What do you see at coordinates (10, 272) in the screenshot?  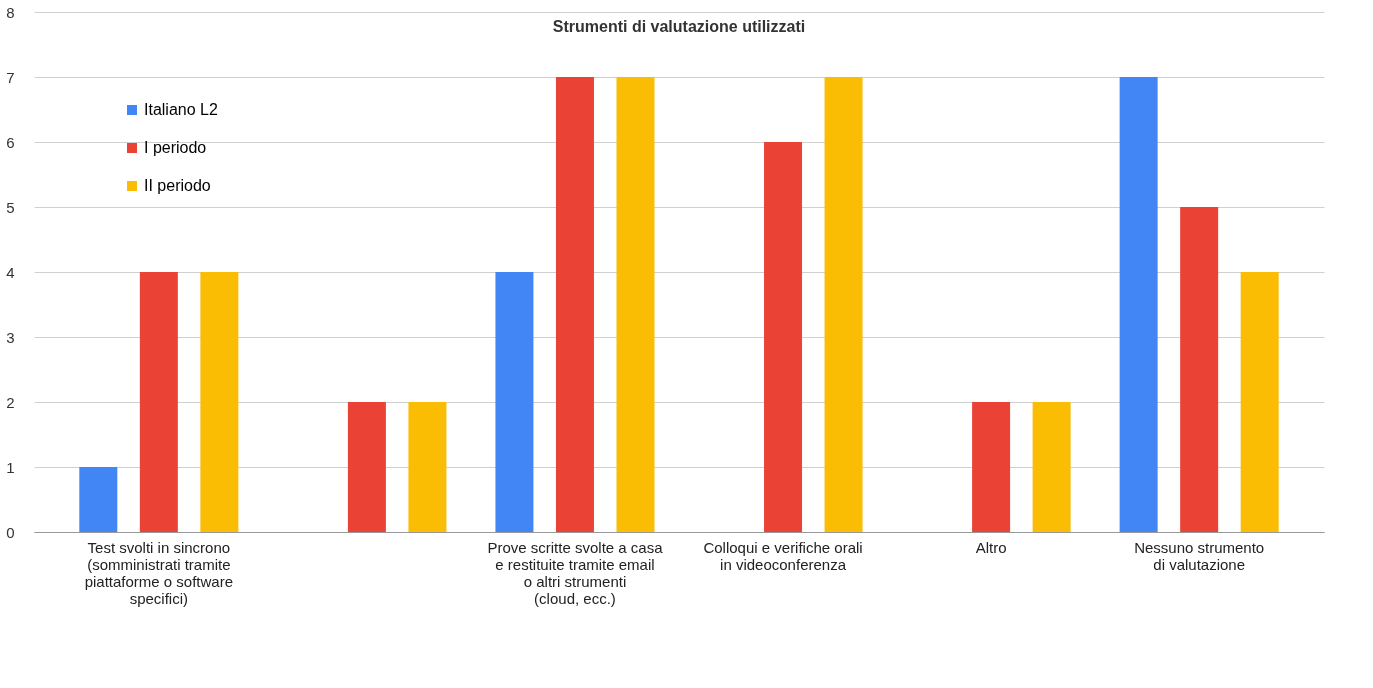 I see `y-tick-label: 4` at bounding box center [10, 272].